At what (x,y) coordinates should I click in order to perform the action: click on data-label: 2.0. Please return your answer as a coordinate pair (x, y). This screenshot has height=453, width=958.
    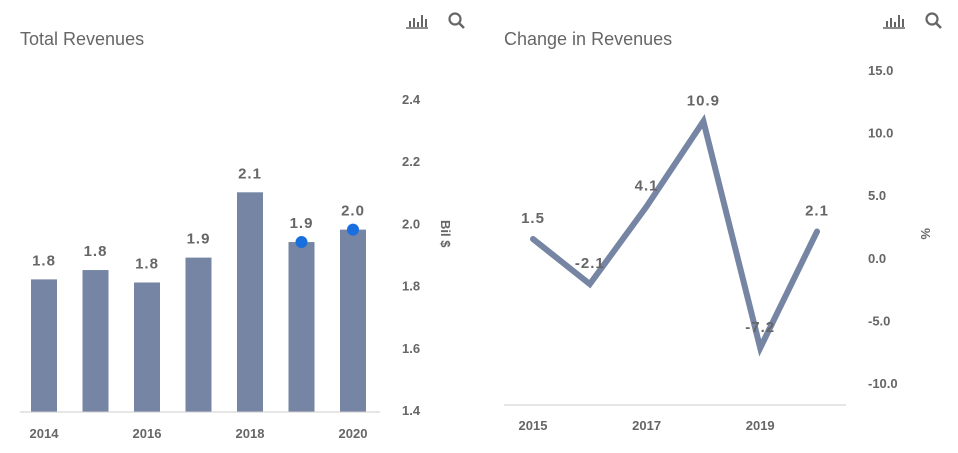
    Looking at the image, I should click on (353, 211).